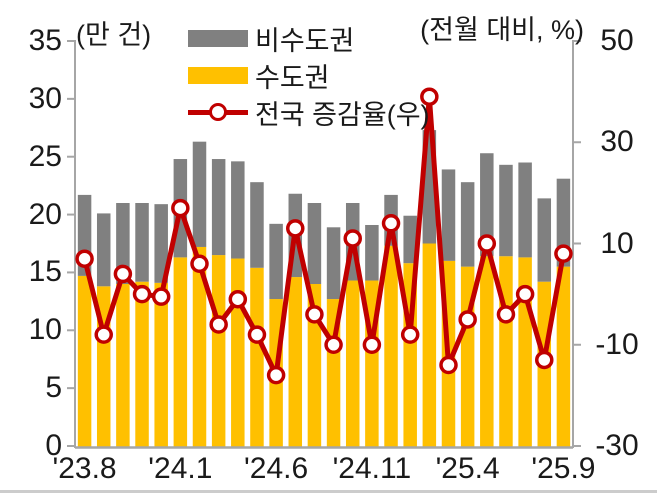 This screenshot has width=657, height=494. I want to click on legend-item-rate: 전국 증감율(우), so click(309, 112).